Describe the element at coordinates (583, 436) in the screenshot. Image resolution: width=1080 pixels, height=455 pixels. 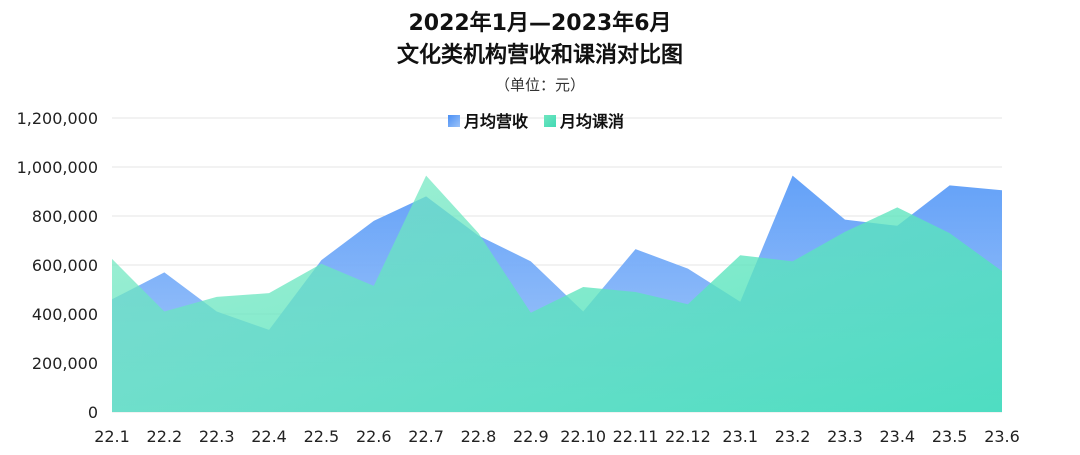
I see `x-tick-label: 22.10` at that location.